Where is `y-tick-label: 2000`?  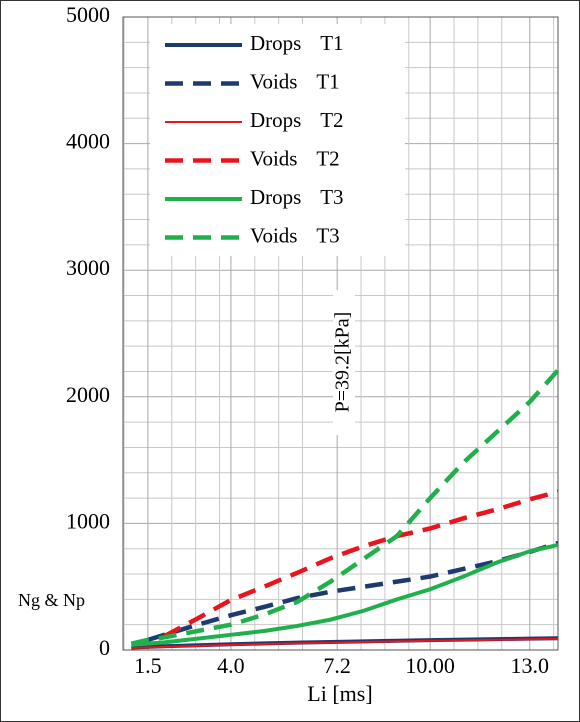
y-tick-label: 2000 is located at coordinates (88, 394).